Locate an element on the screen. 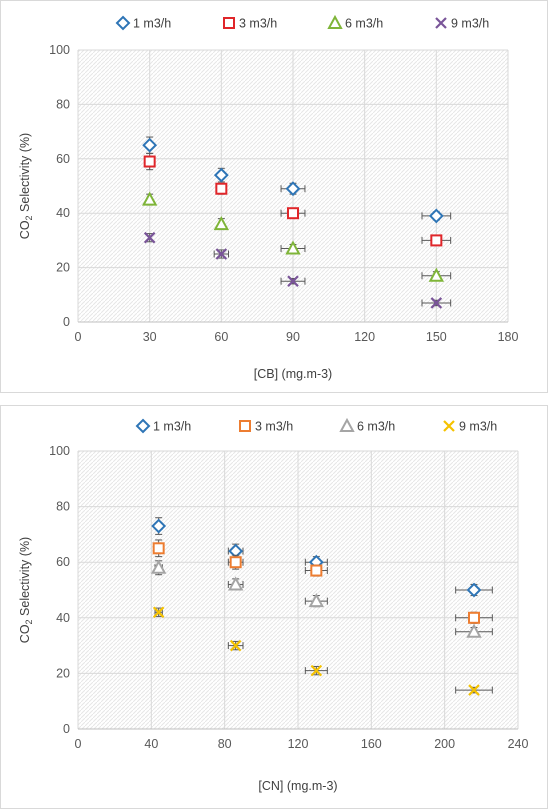 This screenshot has height=810, width=550. x-axis-title: [CN] (mg.m-3) is located at coordinates (297, 786).